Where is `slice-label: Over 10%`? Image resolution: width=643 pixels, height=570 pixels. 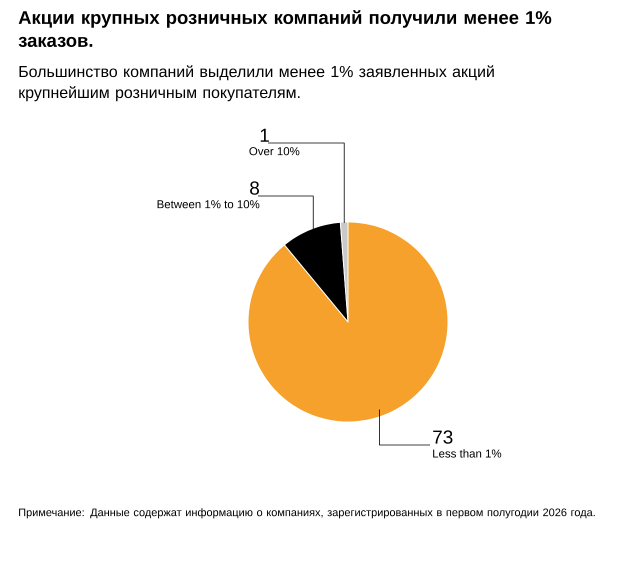 slice-label: Over 10% is located at coordinates (274, 151).